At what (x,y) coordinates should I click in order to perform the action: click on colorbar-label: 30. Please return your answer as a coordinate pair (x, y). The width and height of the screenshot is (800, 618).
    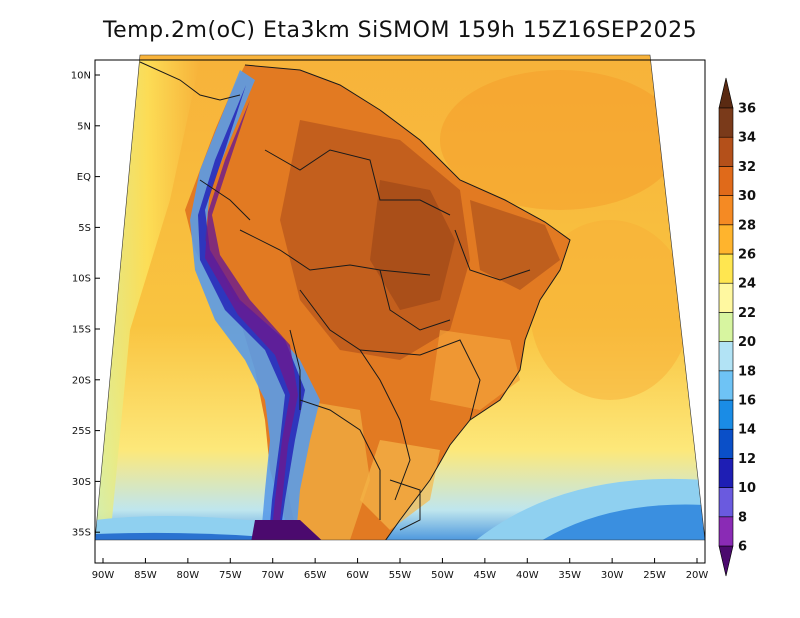
    Looking at the image, I should click on (747, 196).